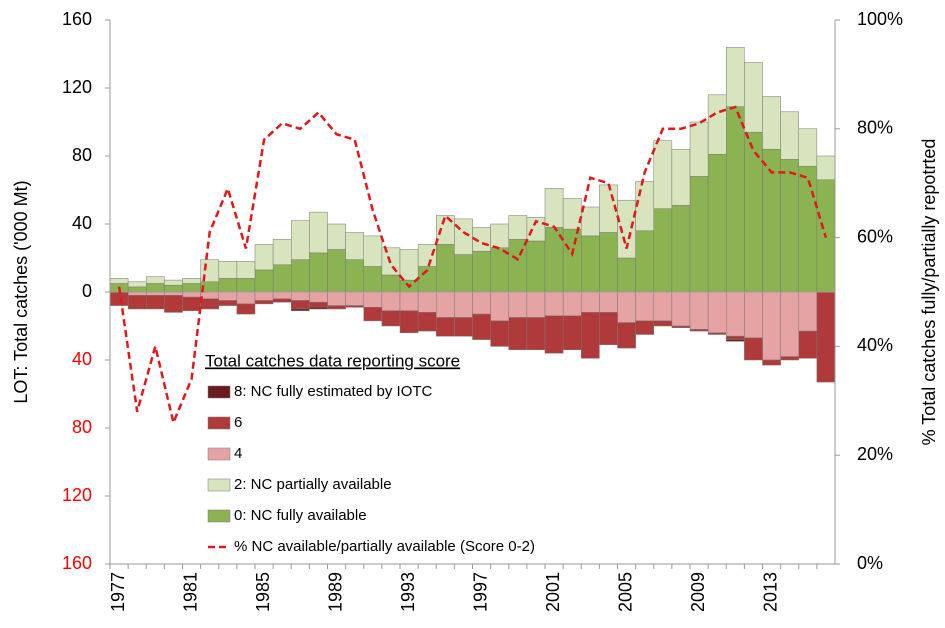  What do you see at coordinates (313, 484) in the screenshot?
I see `legend-label: 2: NC partially available` at bounding box center [313, 484].